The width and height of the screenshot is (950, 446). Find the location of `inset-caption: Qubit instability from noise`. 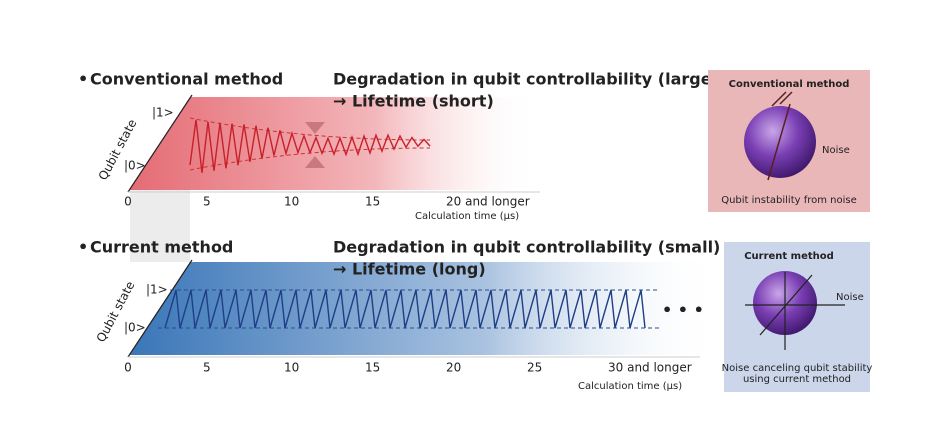

inset-caption: Qubit instability from noise is located at coordinates (789, 200).